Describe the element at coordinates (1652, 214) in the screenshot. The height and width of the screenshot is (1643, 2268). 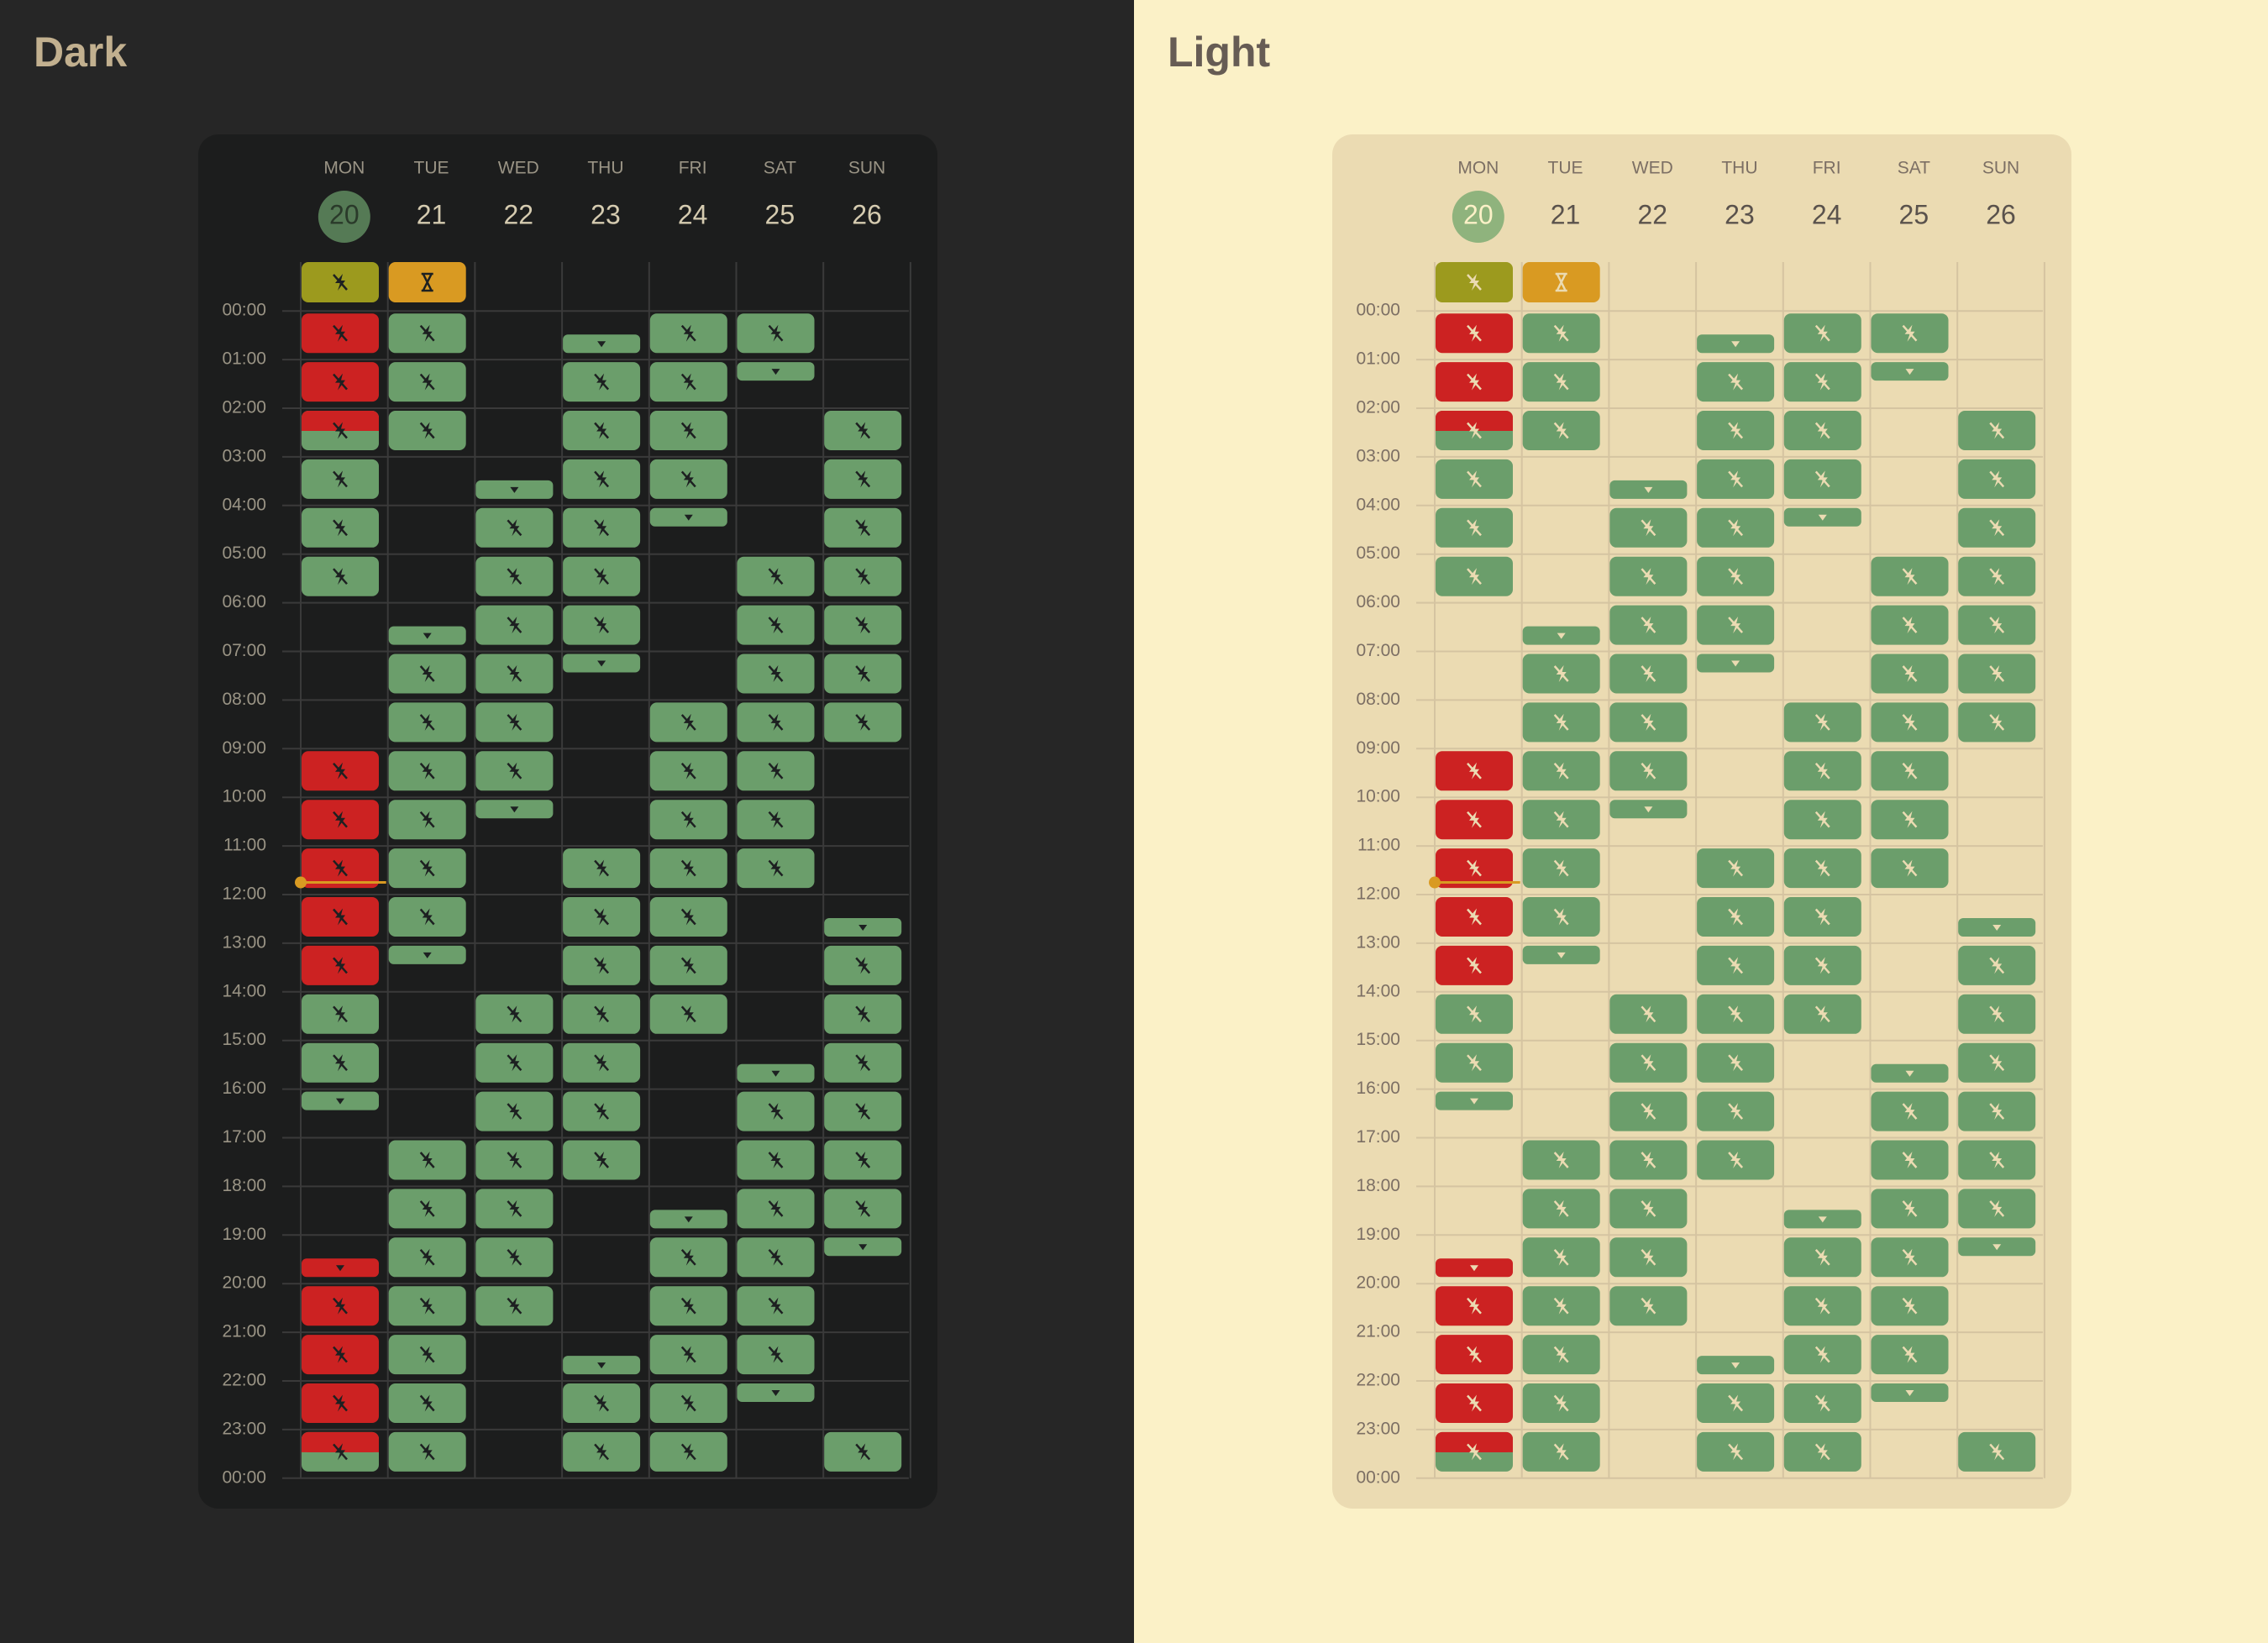
I see `day-date: 22` at that location.